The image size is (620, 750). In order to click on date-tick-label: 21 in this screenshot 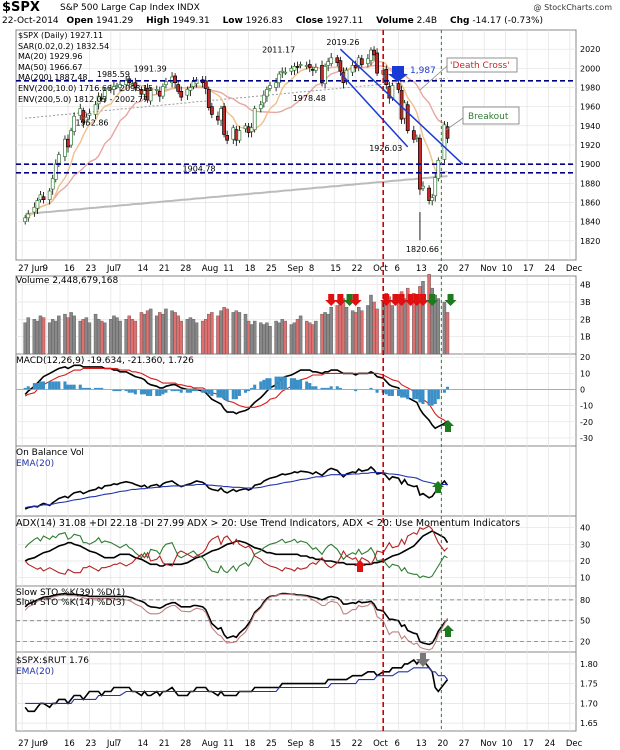, I will do `click(164, 269)`.